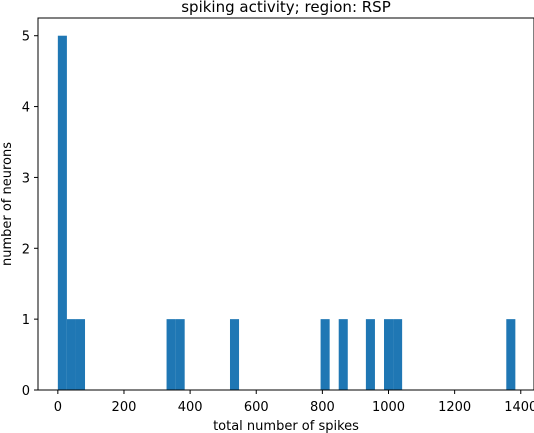 The width and height of the screenshot is (534, 433). Describe the element at coordinates (26, 249) in the screenshot. I see `y-tick-label: 2` at that location.